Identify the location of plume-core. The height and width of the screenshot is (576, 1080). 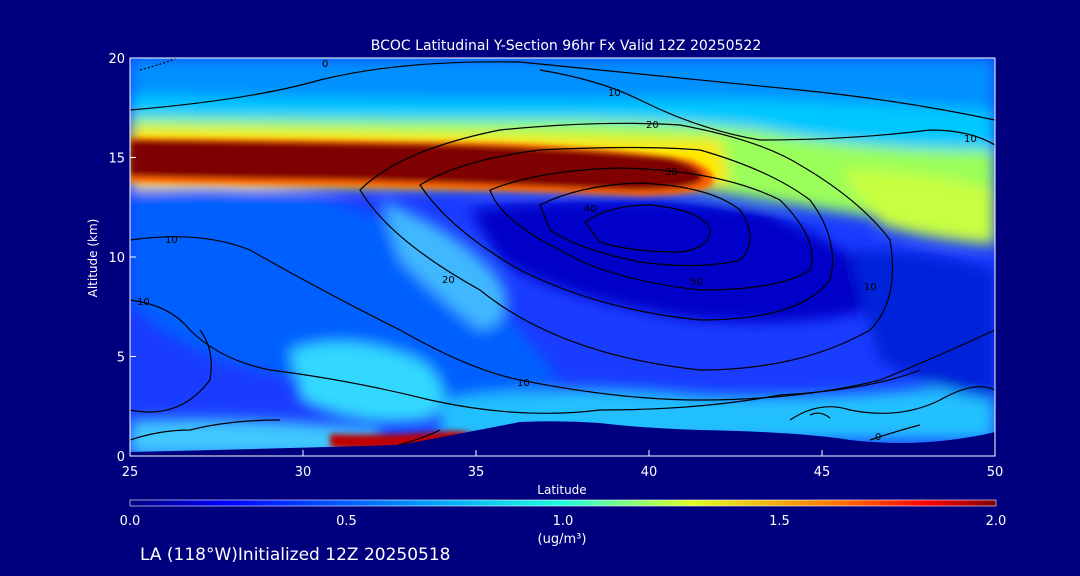
(416, 165).